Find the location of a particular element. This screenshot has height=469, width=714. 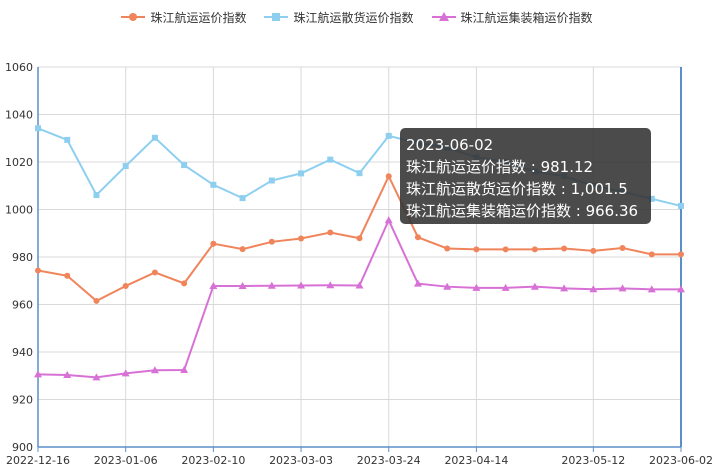

tooltip-line-1: 珠江航运运价指数 : 981.12 is located at coordinates (500, 167).